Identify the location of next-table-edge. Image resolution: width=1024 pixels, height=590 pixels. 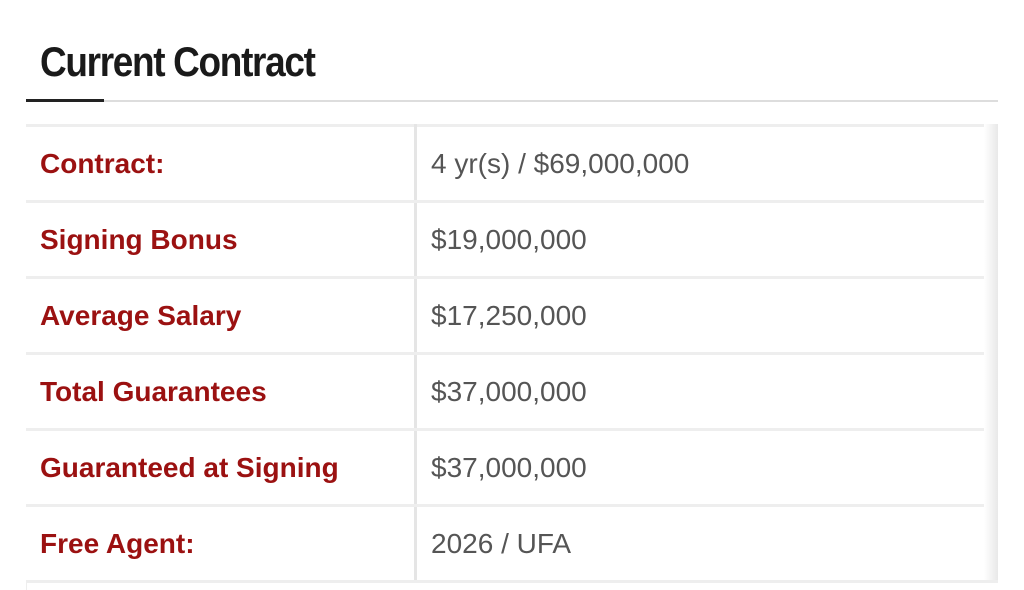
(512, 585).